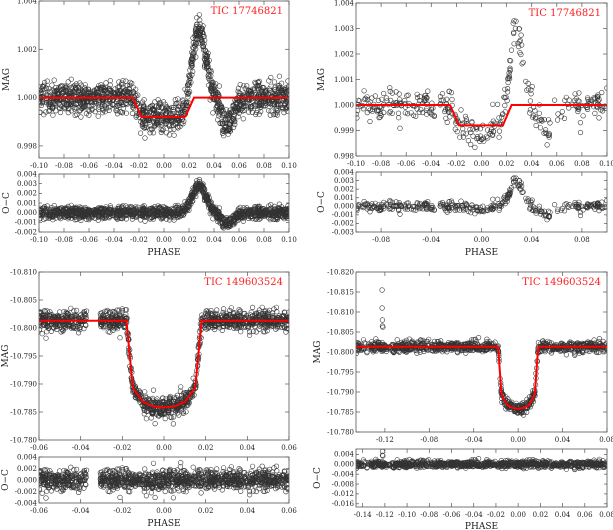 The width and height of the screenshot is (613, 530). What do you see at coordinates (532, 164) in the screenshot?
I see `x-tick-label: 0.04` at bounding box center [532, 164].